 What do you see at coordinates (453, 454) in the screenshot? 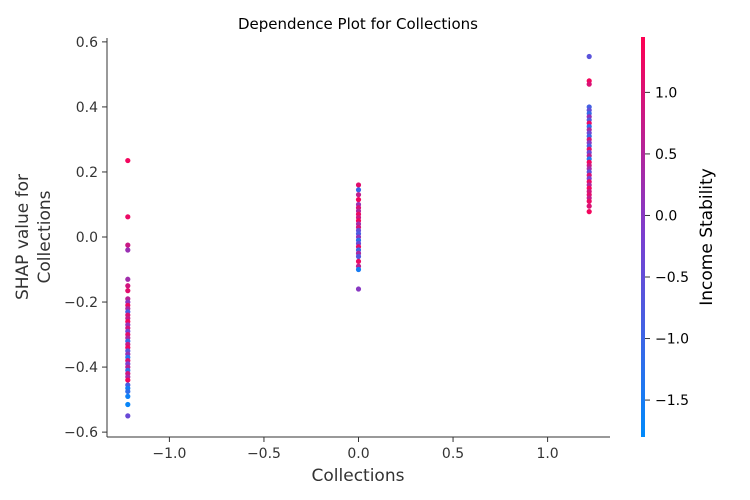
I see `x-tick-label: 0.5` at bounding box center [453, 454].